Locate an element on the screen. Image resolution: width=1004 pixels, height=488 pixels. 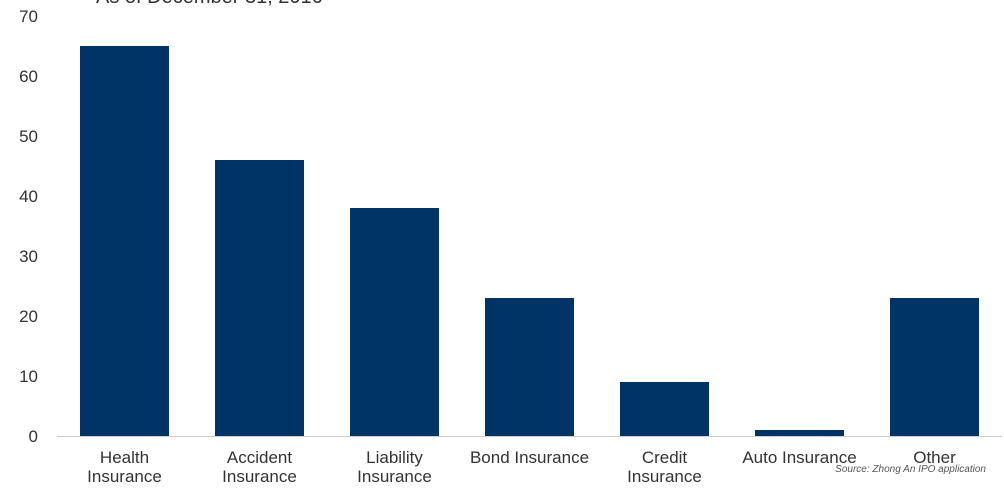
y-tick-label: 30 is located at coordinates (28, 256).